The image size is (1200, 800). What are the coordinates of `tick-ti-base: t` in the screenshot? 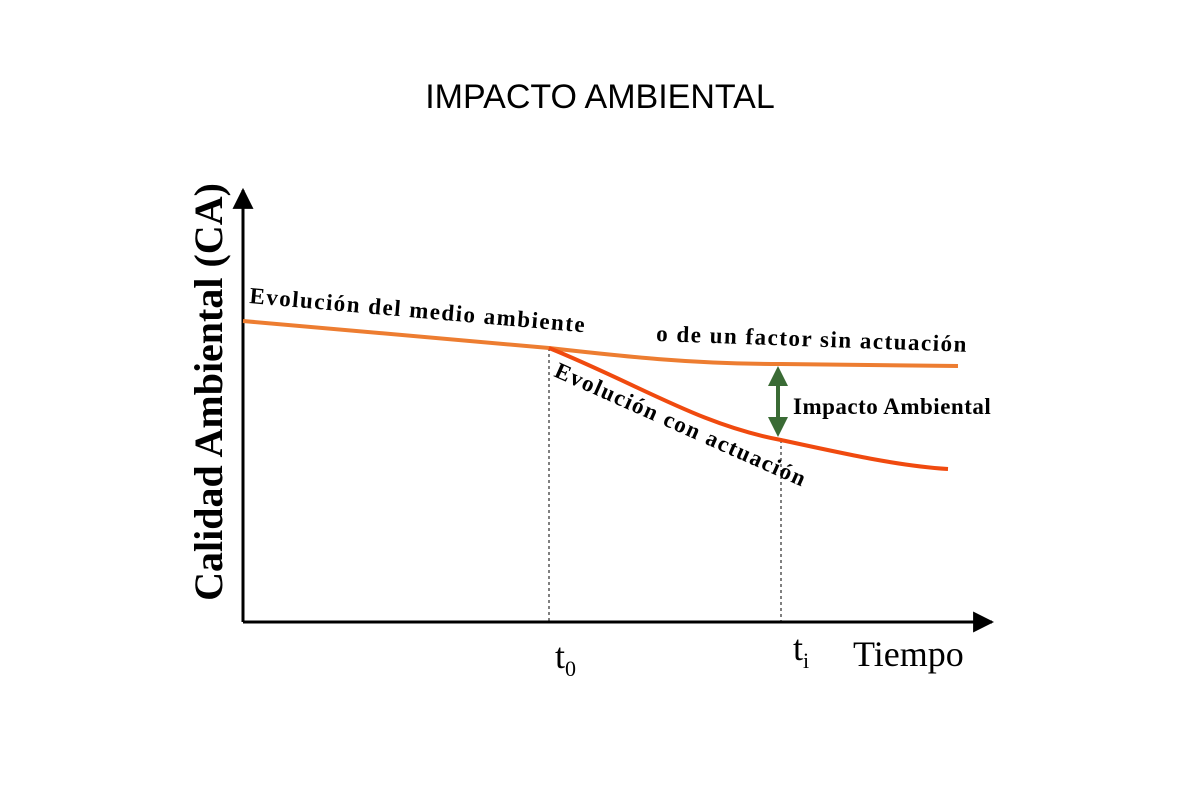 It's located at (798, 648).